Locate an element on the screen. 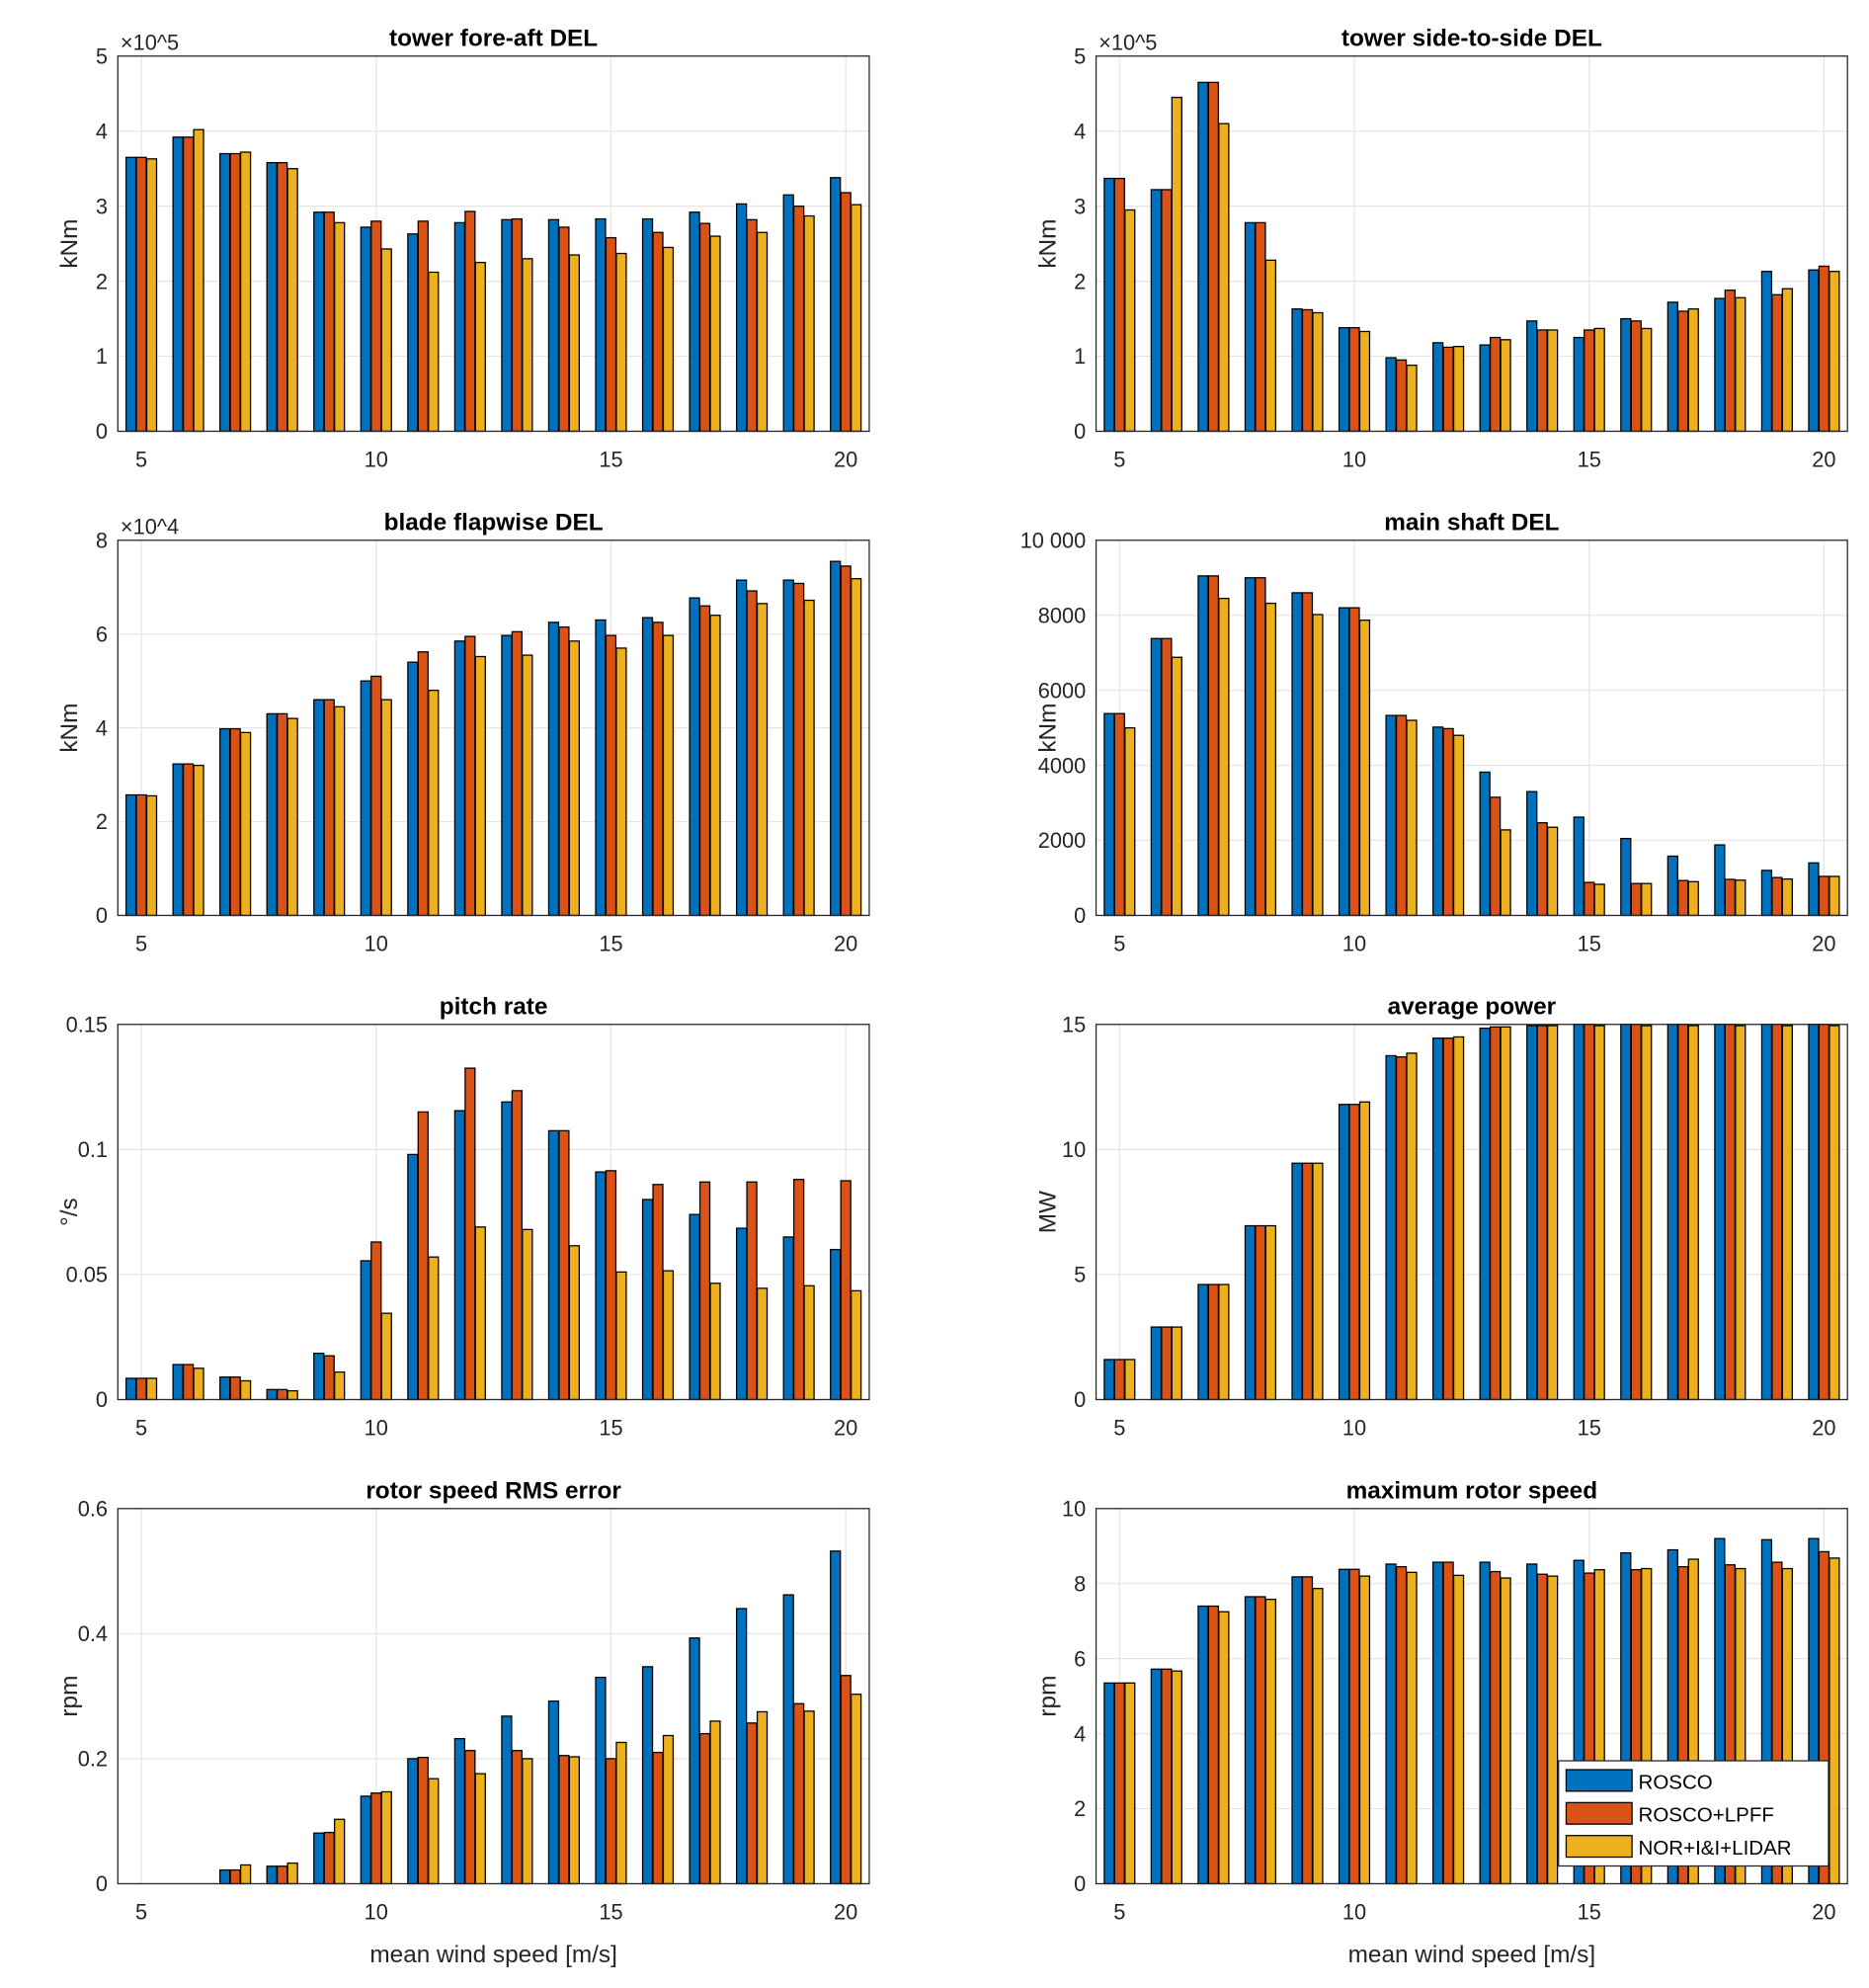 This screenshot has height=1988, width=1869. chart-title: tower side-to-side DEL is located at coordinates (1472, 39).